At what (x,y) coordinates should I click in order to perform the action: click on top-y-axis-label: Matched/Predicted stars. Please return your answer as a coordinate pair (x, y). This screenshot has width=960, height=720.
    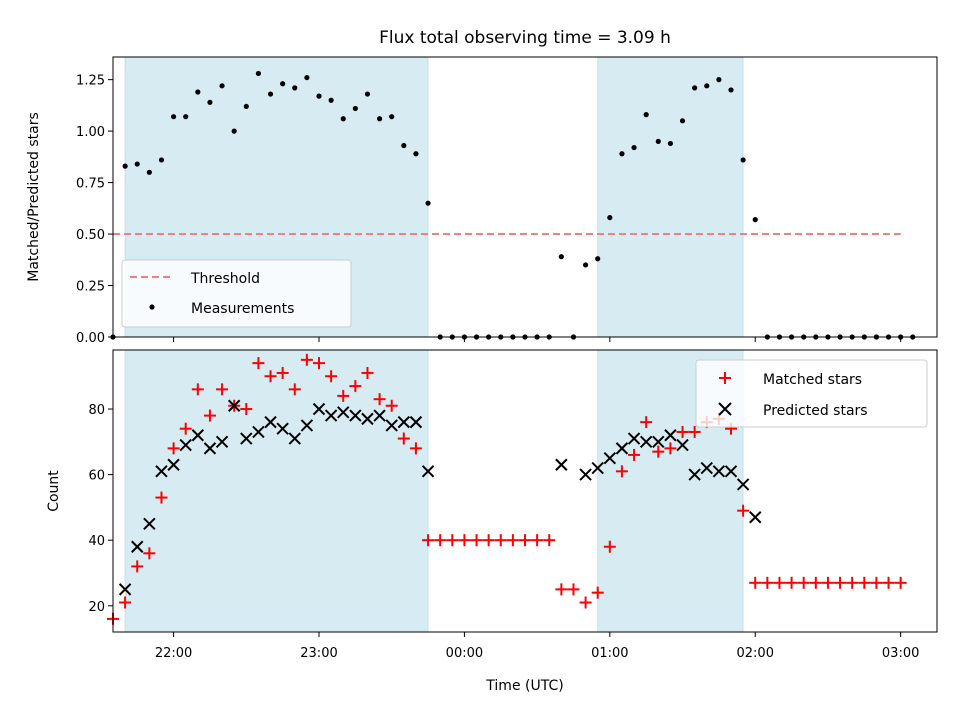
    Looking at the image, I should click on (34, 197).